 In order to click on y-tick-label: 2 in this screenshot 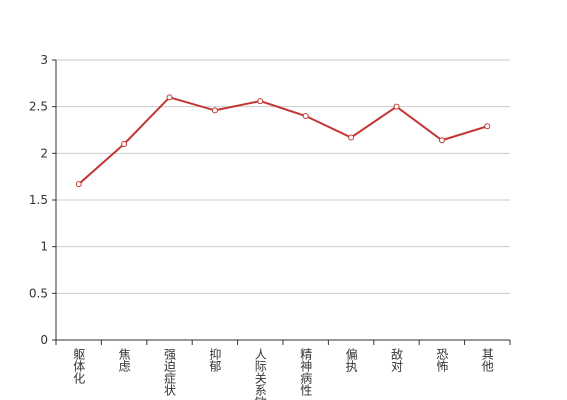, I will do `click(44, 153)`.